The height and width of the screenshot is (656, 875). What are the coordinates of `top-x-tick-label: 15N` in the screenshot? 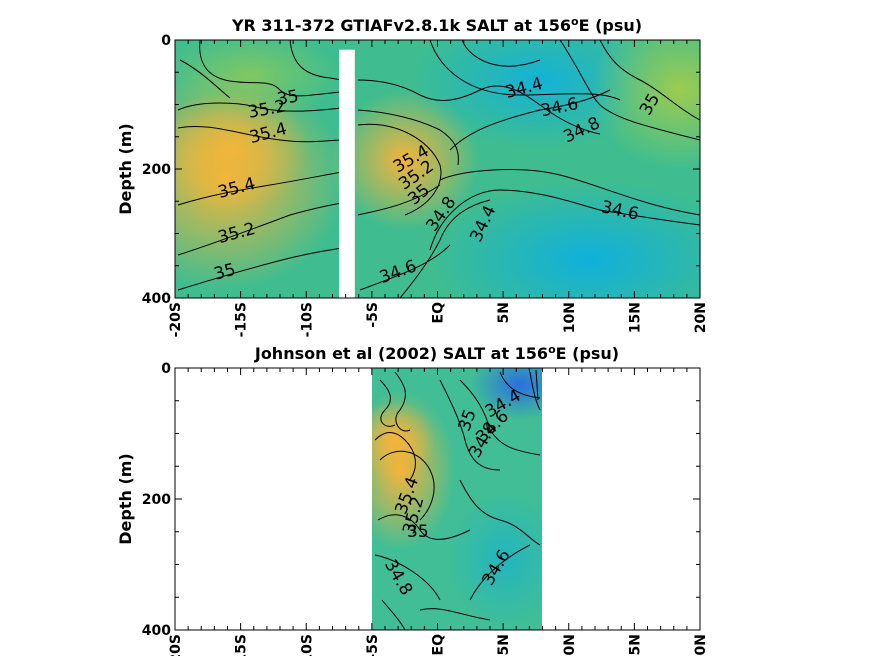 It's located at (635, 317).